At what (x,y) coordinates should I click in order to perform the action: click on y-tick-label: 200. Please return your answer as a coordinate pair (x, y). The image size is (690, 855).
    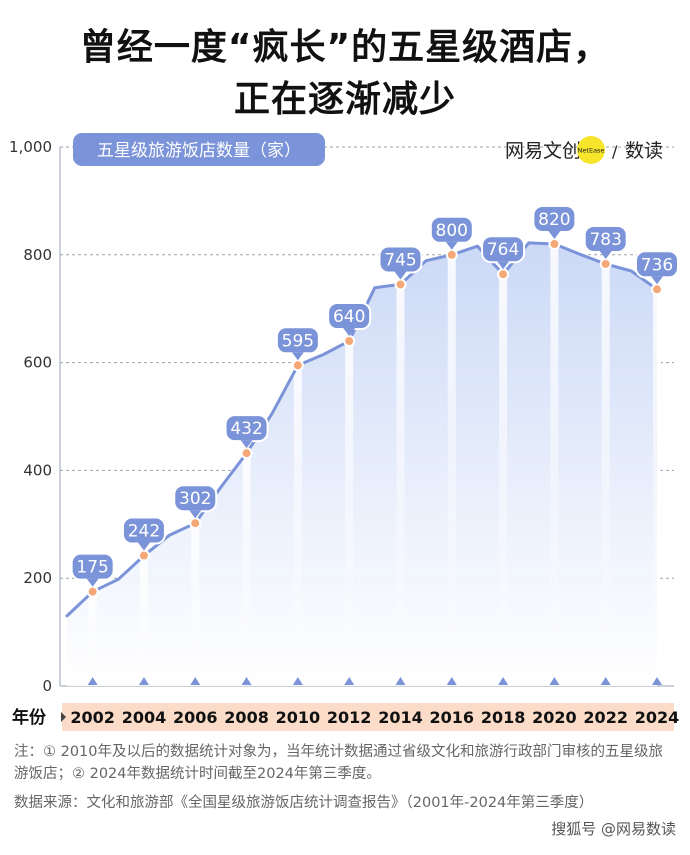
    Looking at the image, I should click on (37, 578).